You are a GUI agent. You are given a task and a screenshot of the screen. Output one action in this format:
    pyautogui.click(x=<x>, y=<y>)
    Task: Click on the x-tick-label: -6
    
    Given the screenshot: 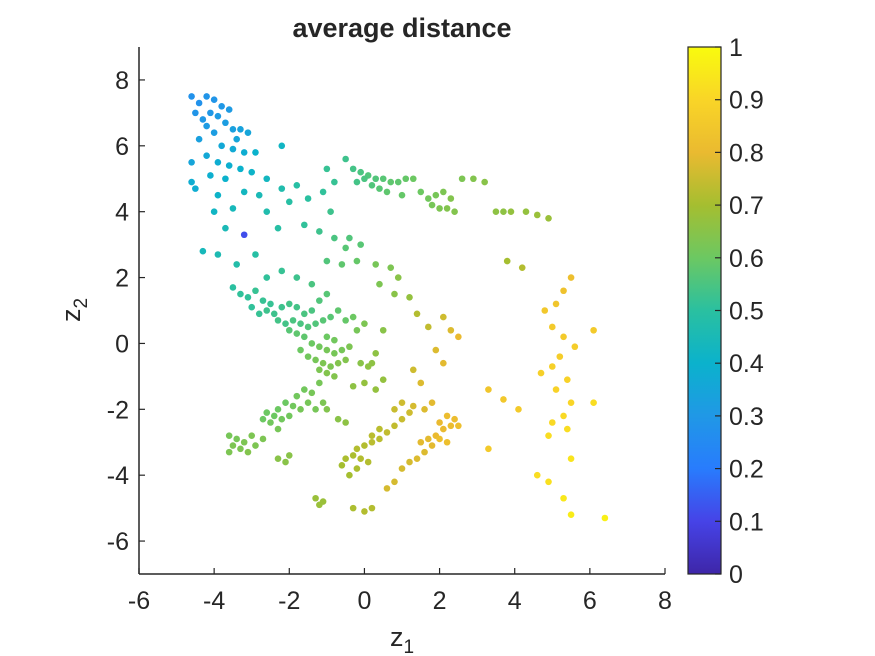 What is the action you would take?
    pyautogui.click(x=139, y=601)
    